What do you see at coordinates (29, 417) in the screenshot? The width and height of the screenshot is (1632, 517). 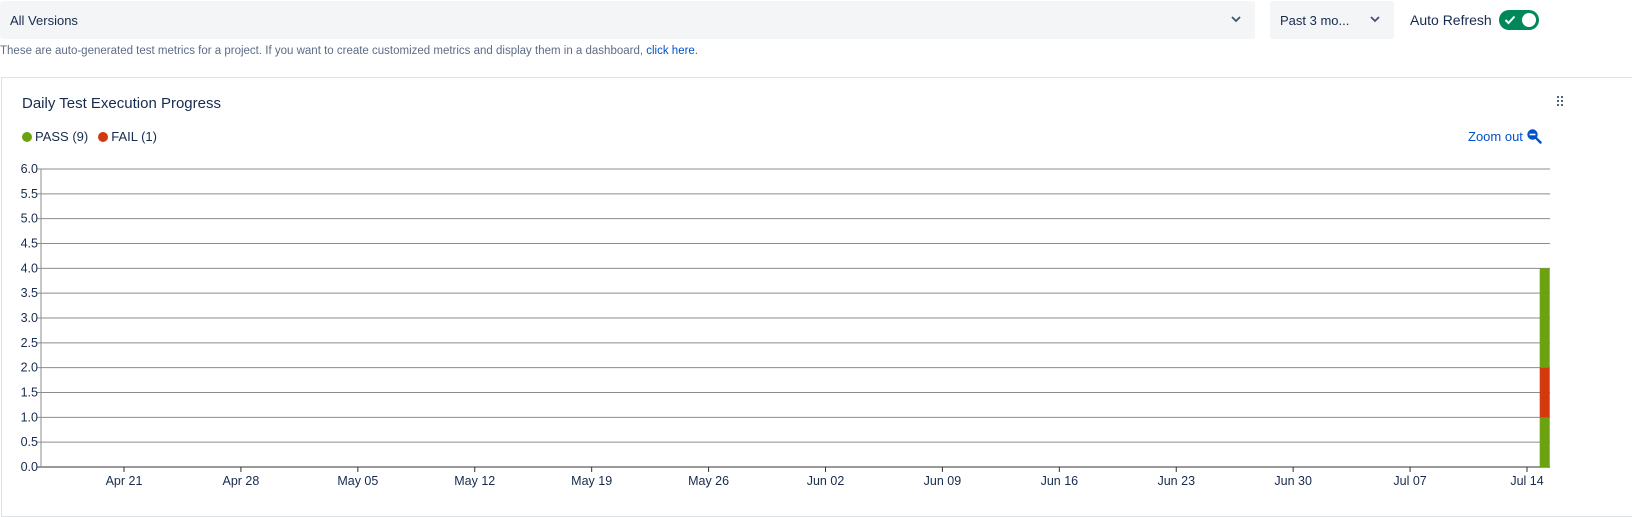 I see `y-tick-label: 1.0` at bounding box center [29, 417].